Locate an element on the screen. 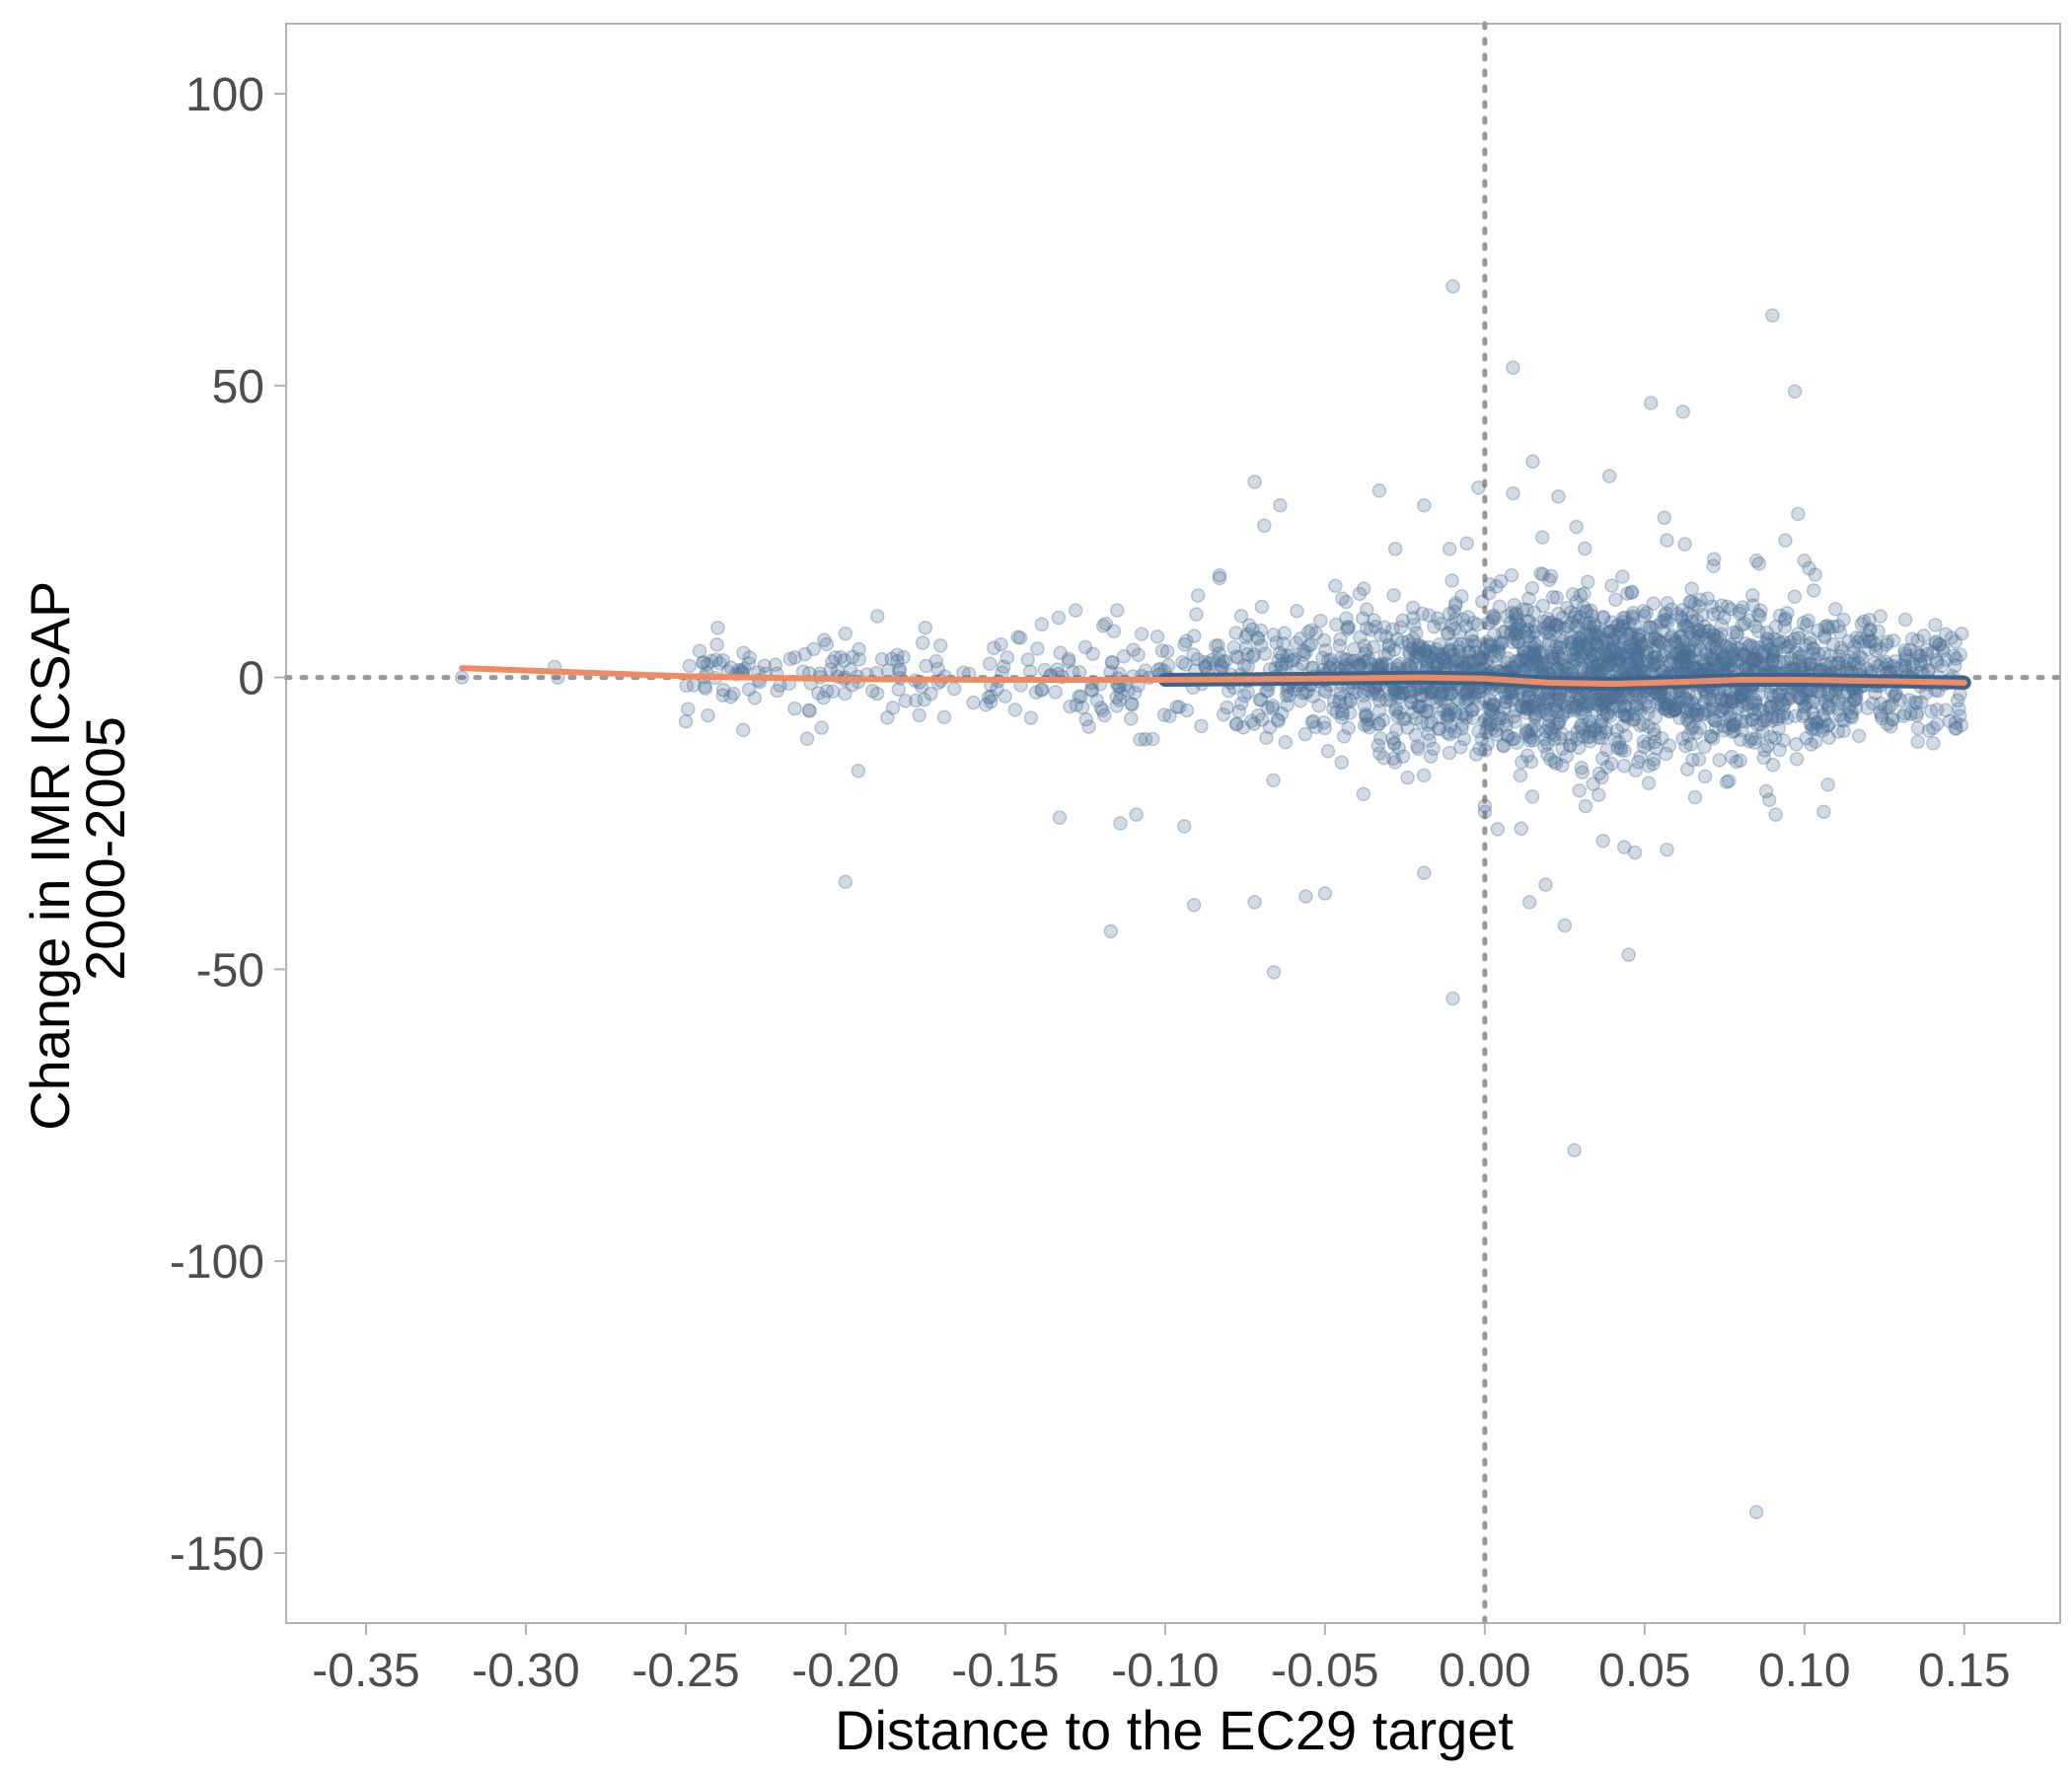 The image size is (2072, 1776). x-tick-label: -0.15 is located at coordinates (1005, 1671).